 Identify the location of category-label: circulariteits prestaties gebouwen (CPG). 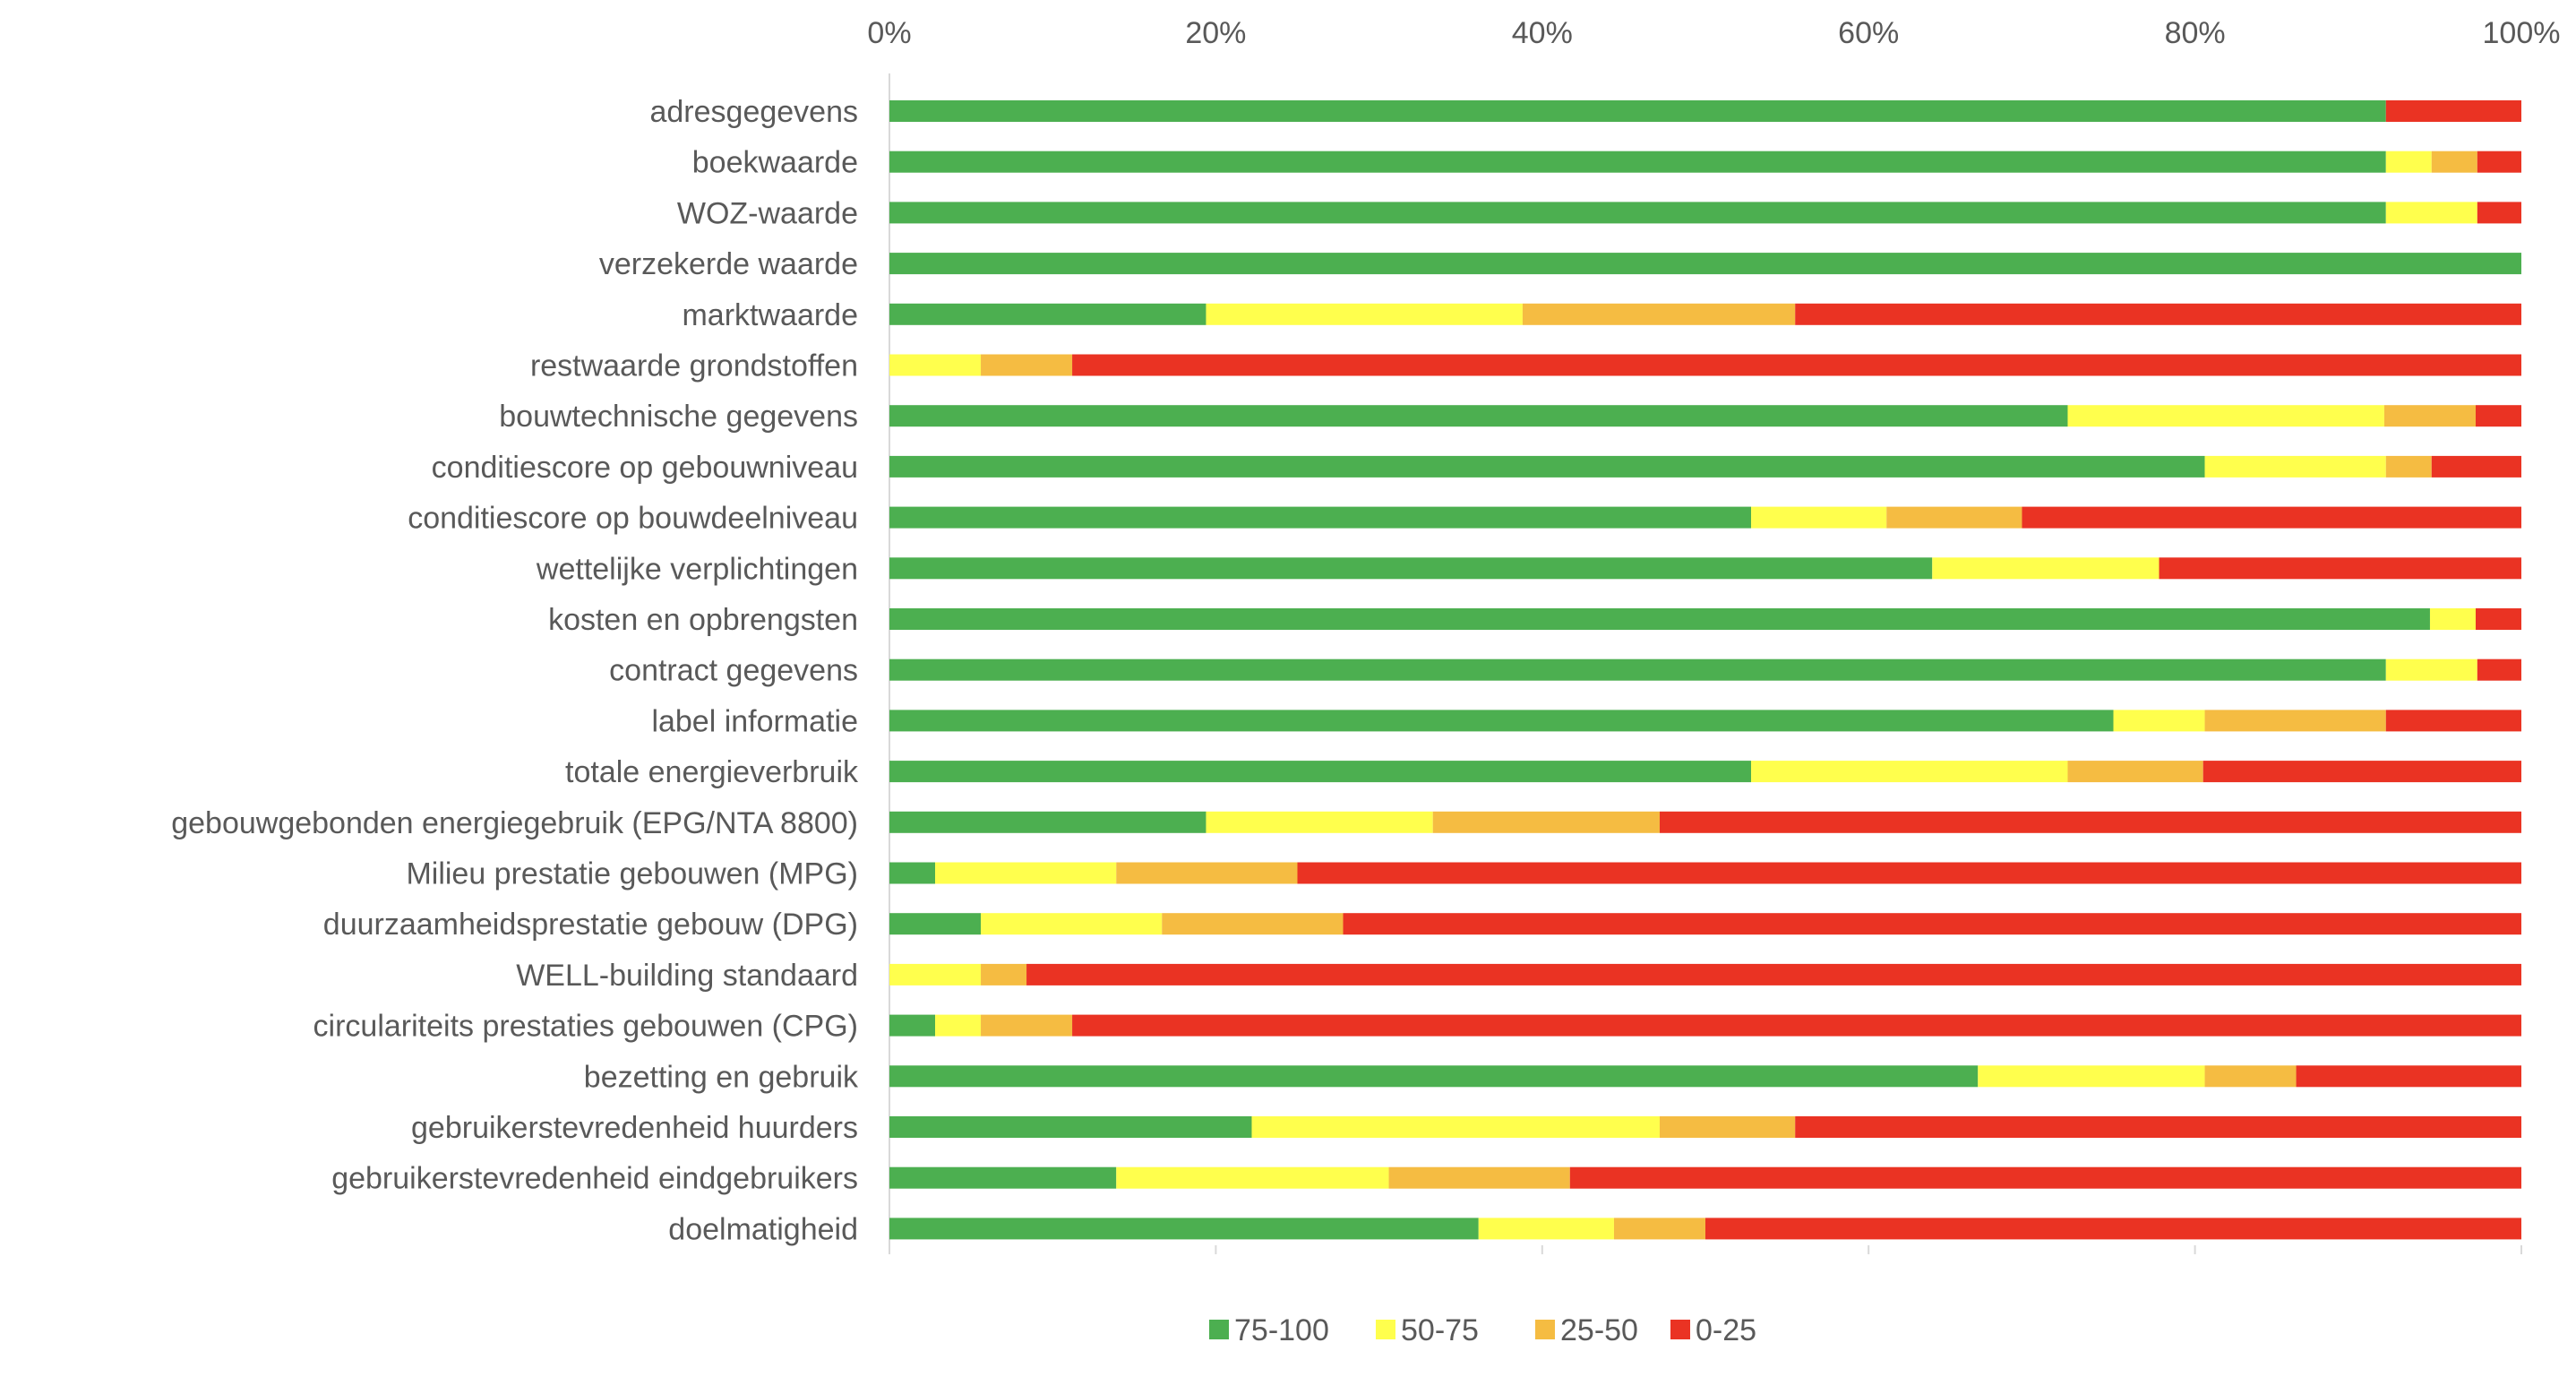
(585, 1027).